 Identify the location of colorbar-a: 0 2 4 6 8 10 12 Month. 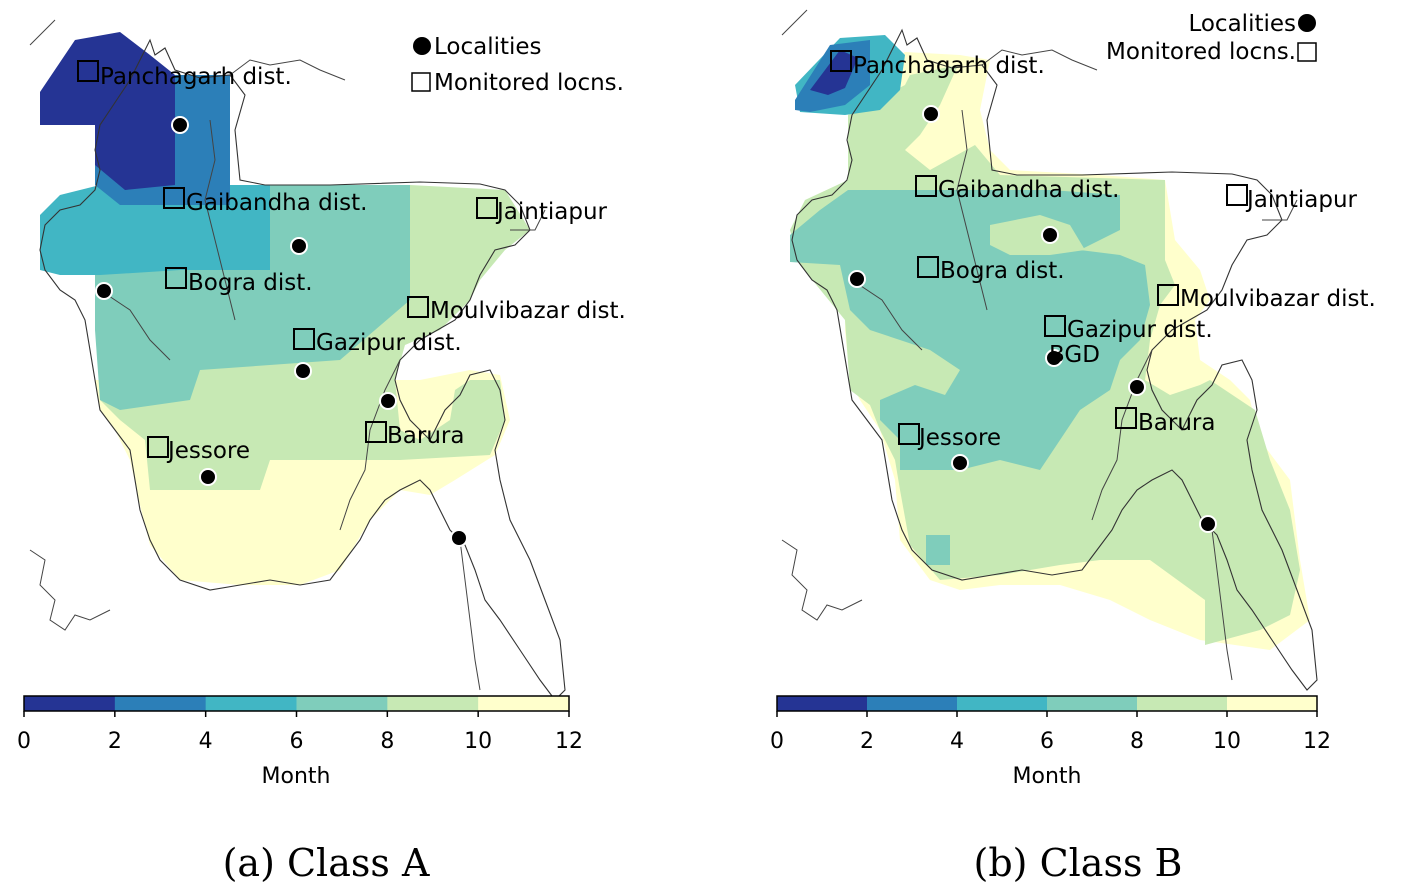
(300, 742).